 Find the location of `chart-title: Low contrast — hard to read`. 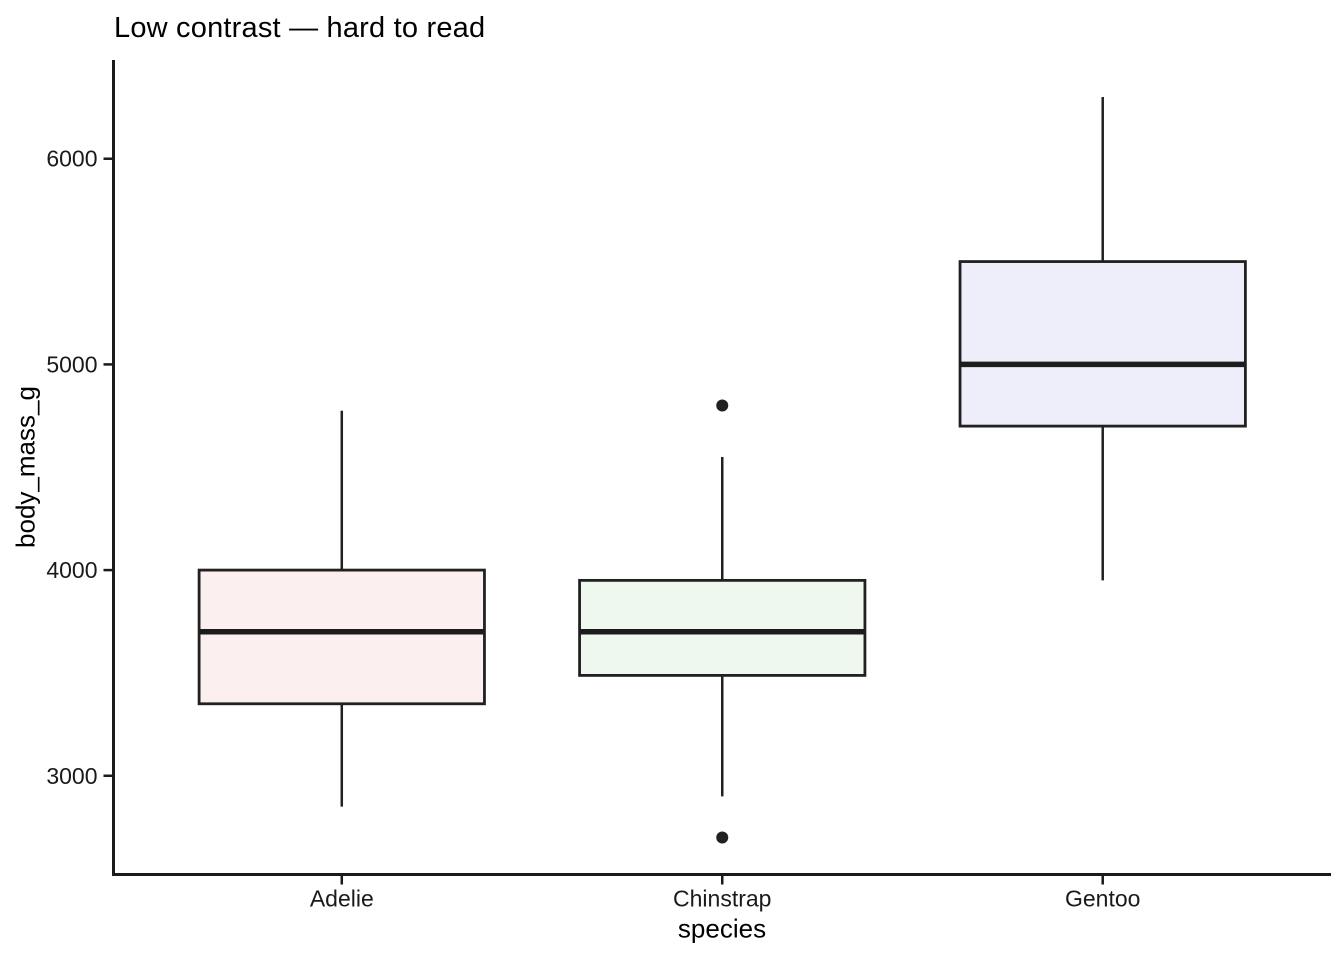

chart-title: Low contrast — hard to read is located at coordinates (300, 28).